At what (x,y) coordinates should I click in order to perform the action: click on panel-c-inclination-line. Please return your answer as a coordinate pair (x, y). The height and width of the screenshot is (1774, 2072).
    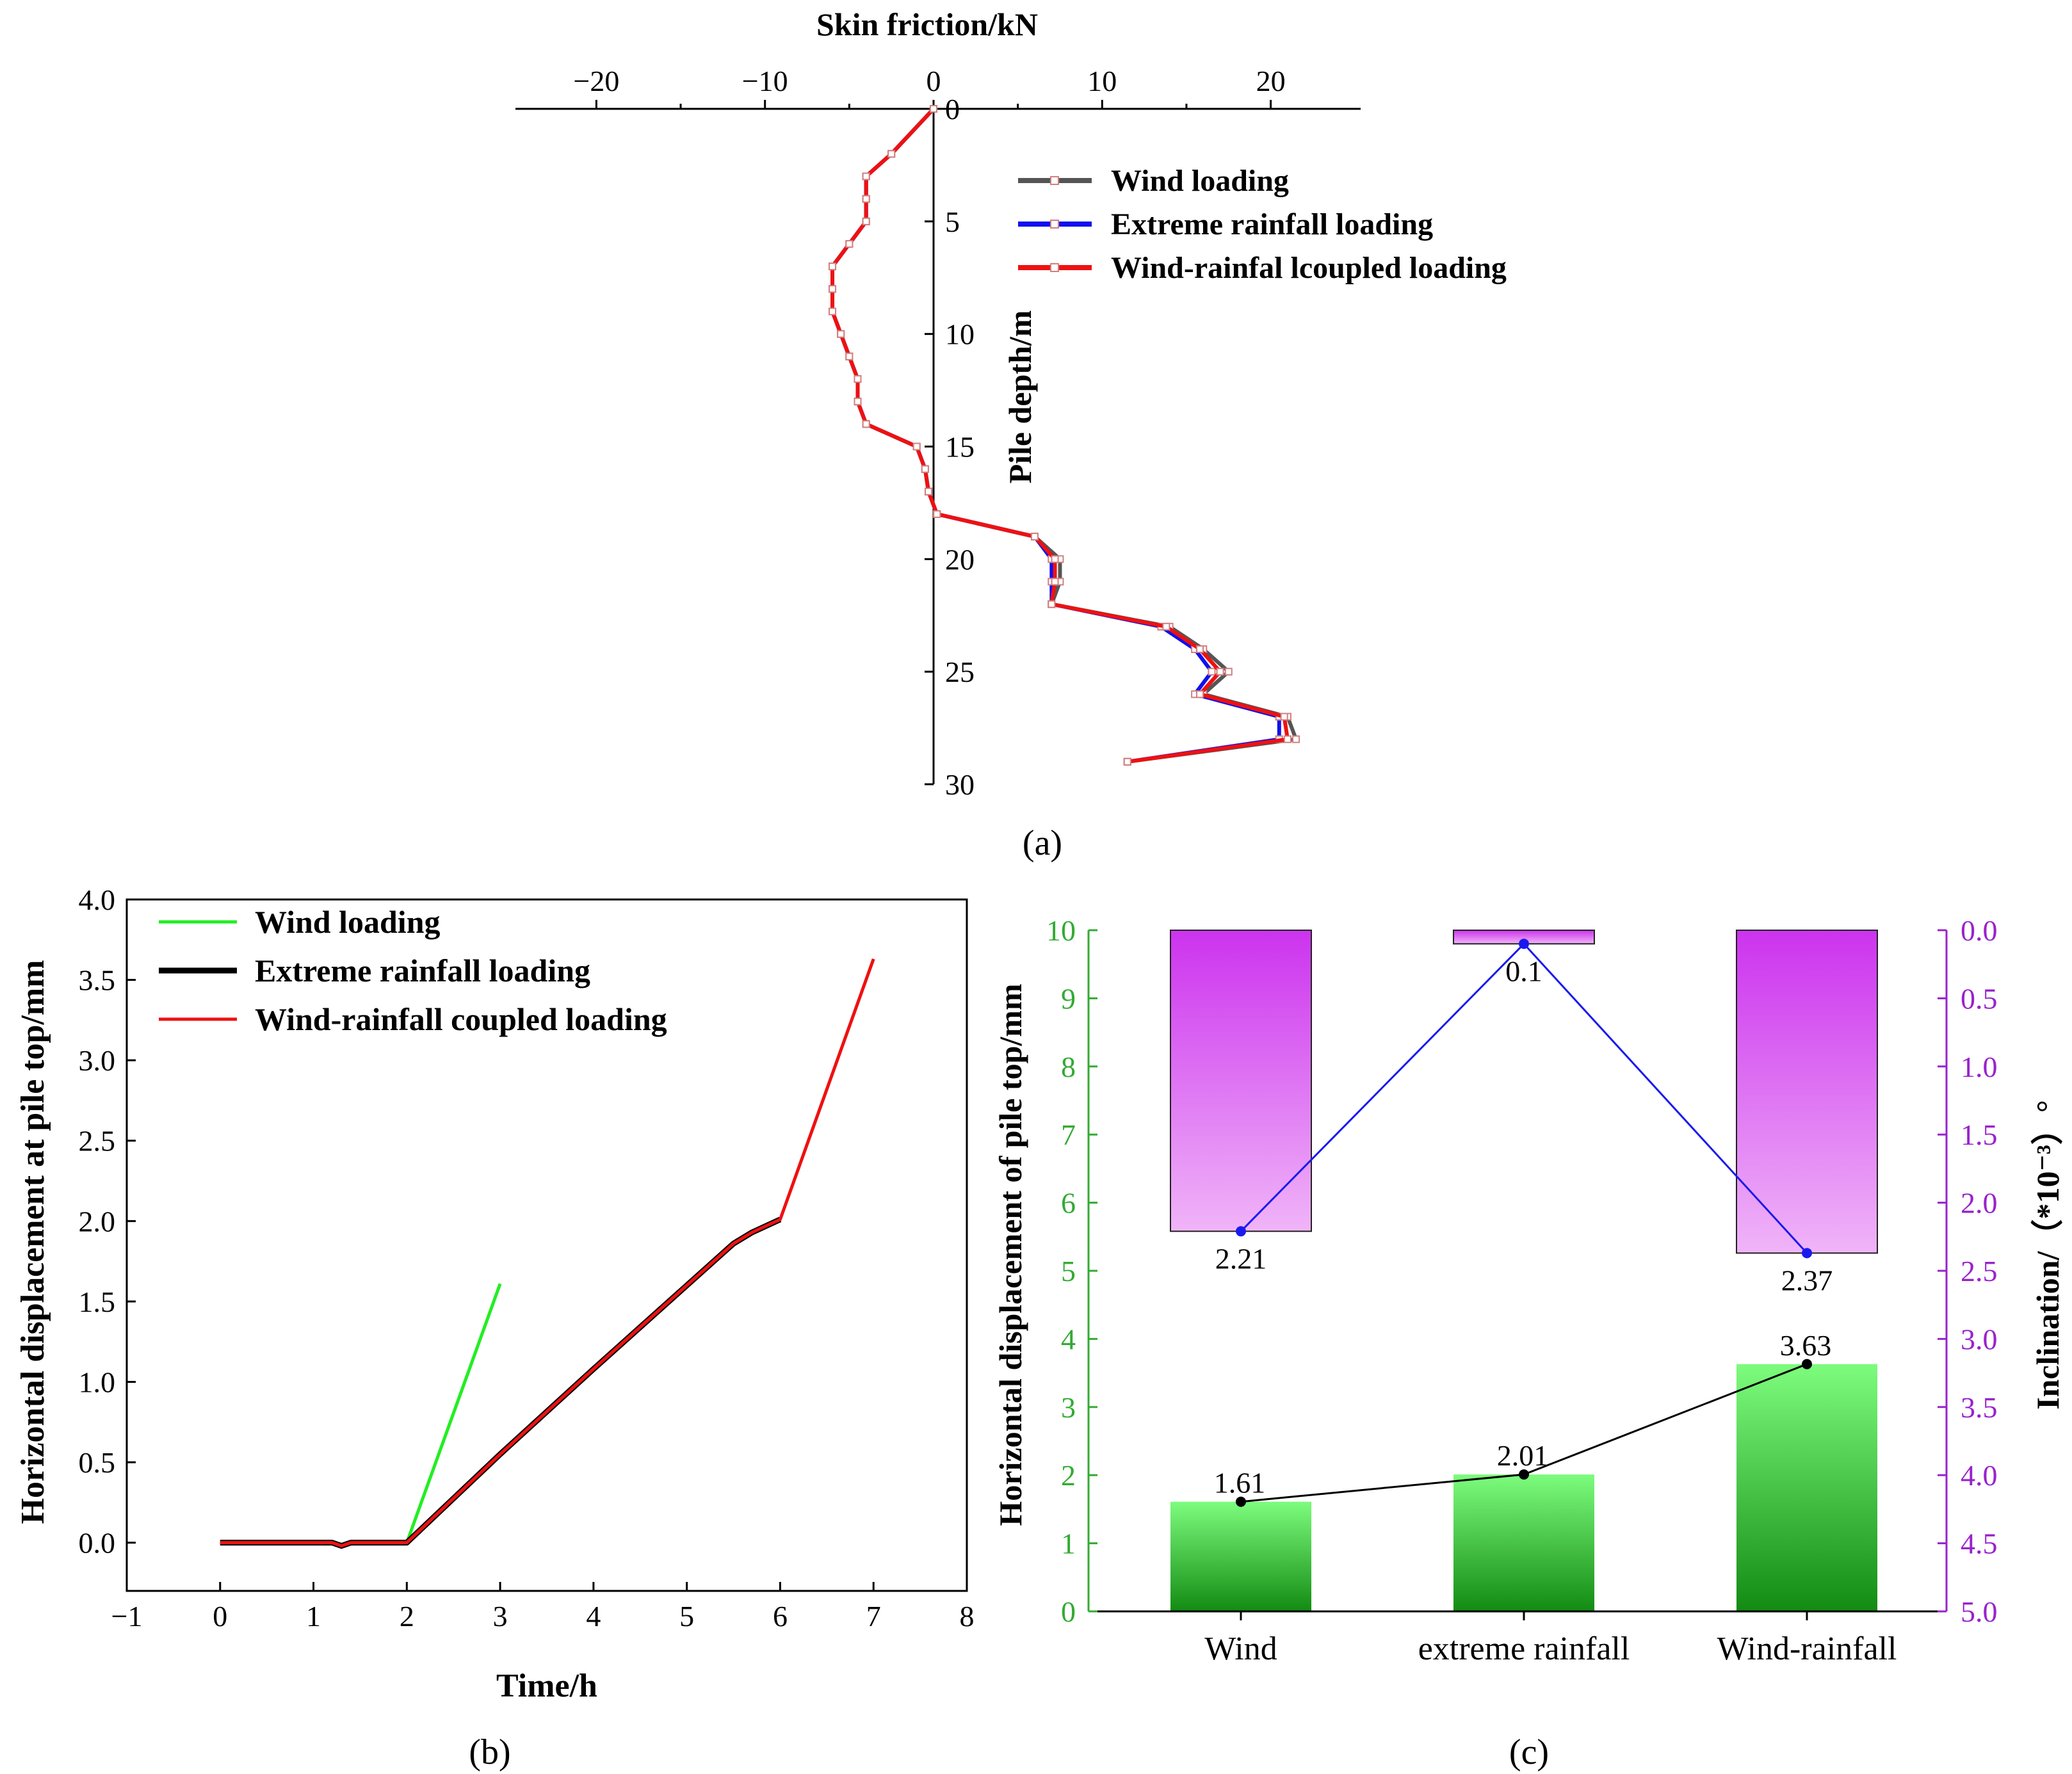
    Looking at the image, I should click on (1524, 1098).